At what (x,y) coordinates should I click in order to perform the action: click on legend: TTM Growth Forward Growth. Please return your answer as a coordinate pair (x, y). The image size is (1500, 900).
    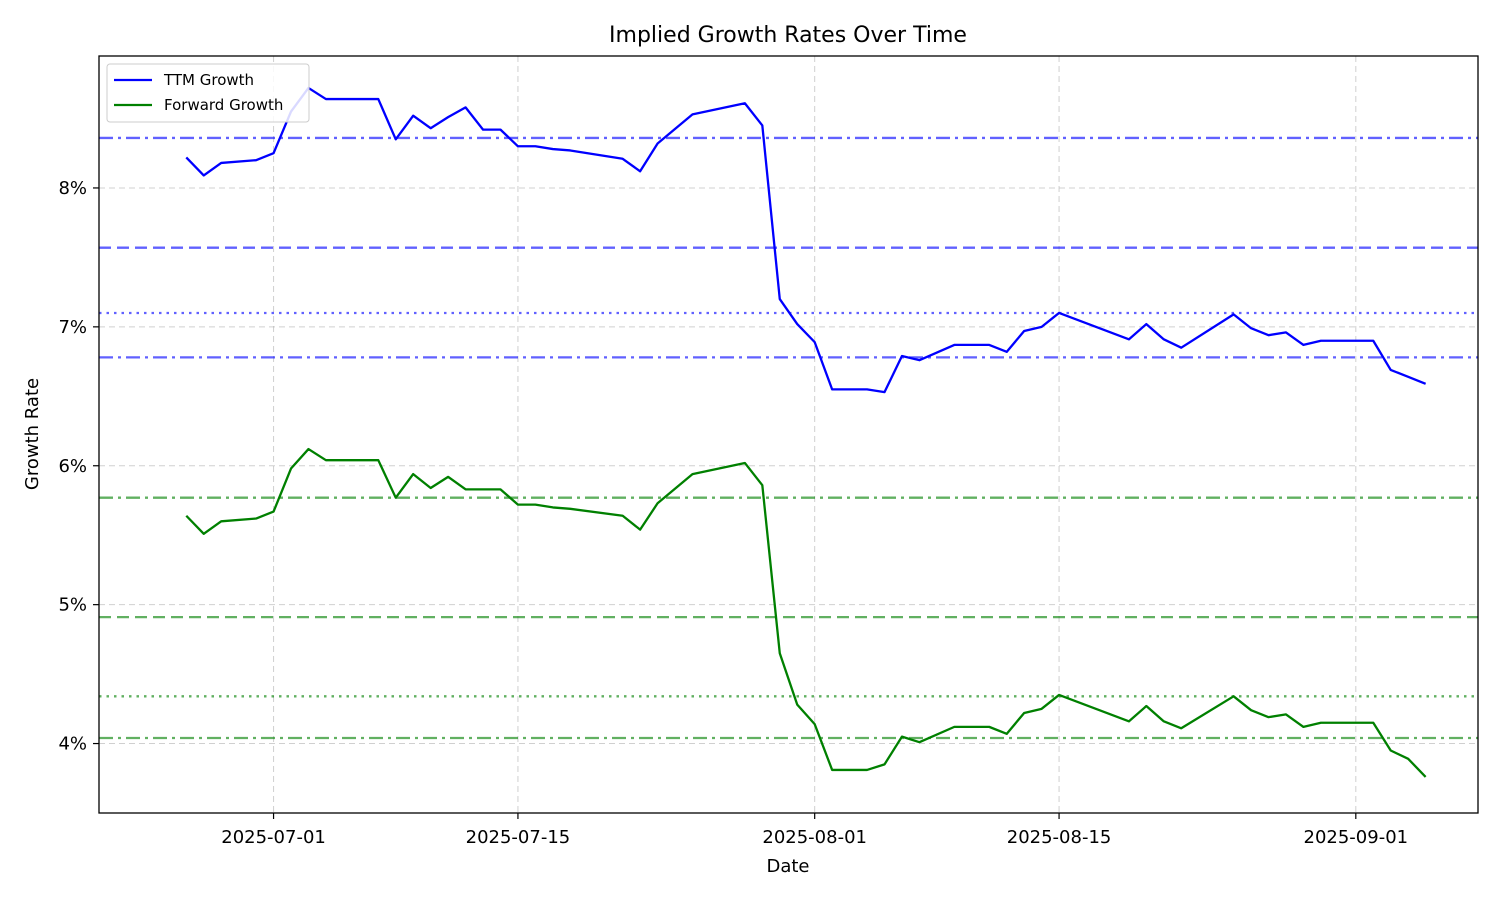
    Looking at the image, I should click on (208, 93).